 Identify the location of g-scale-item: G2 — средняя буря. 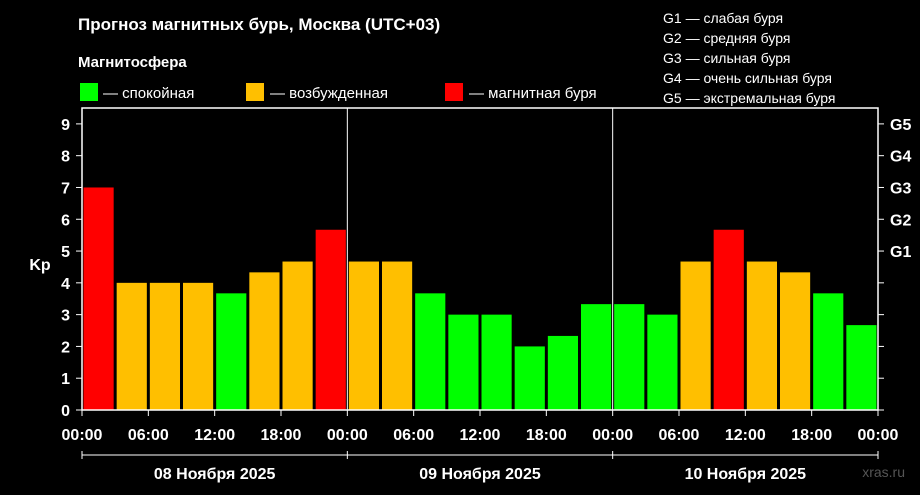
(726, 38).